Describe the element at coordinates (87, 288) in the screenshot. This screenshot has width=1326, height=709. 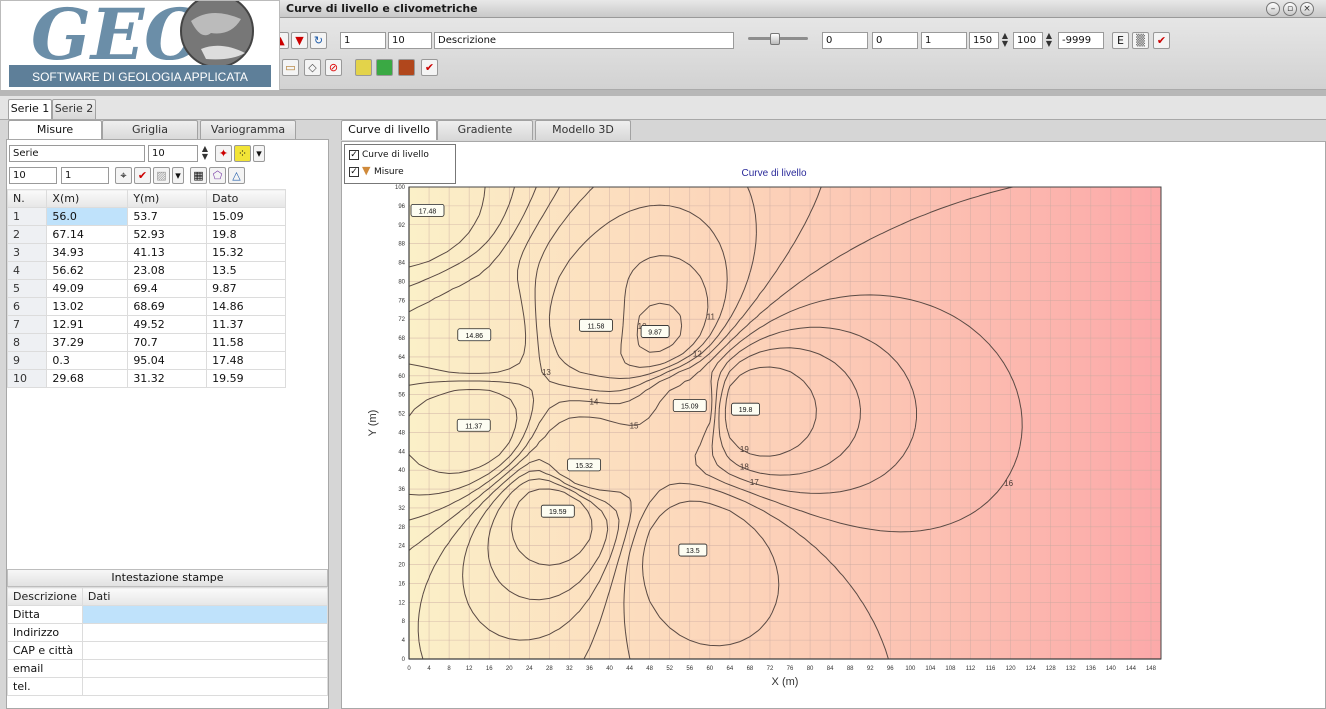
I see `cell-x: 49.09` at that location.